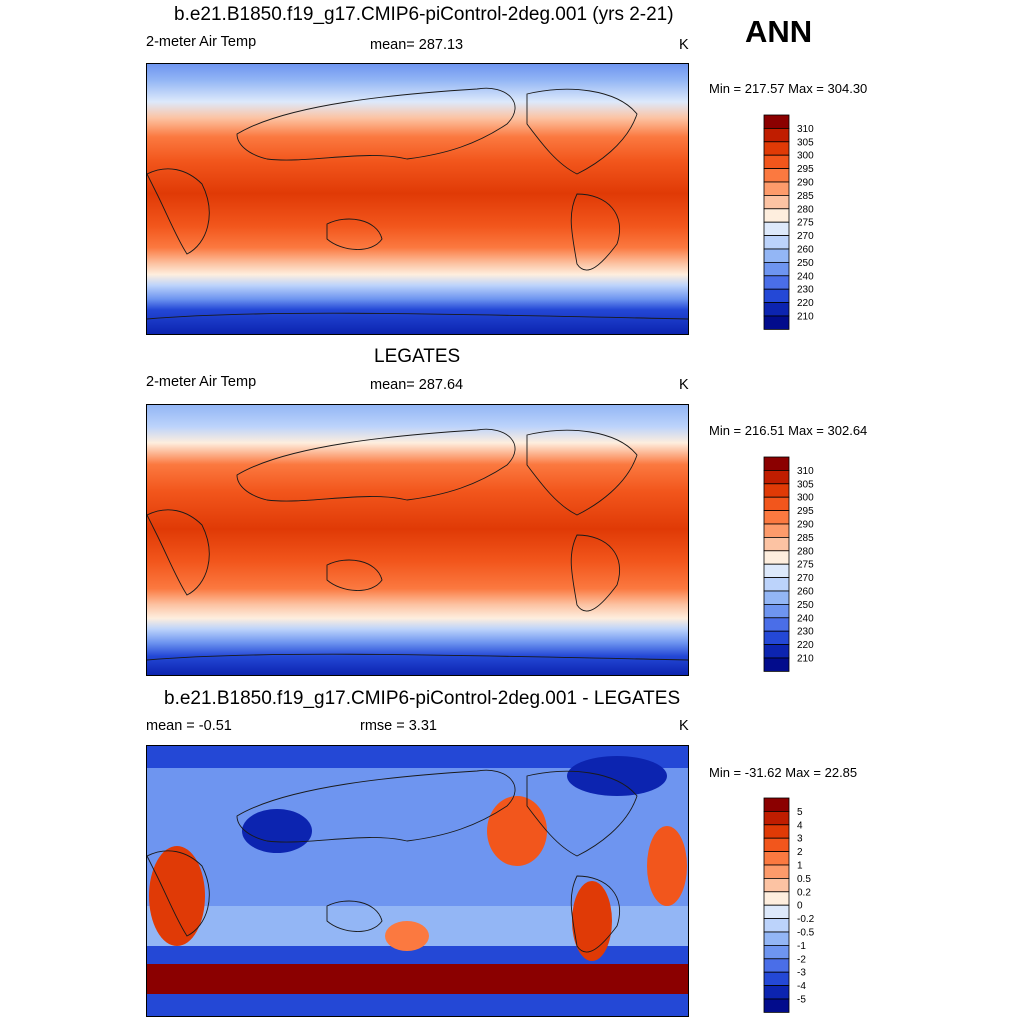  What do you see at coordinates (806, 919) in the screenshot?
I see `colorbar-tick-label: -0.2` at bounding box center [806, 919].